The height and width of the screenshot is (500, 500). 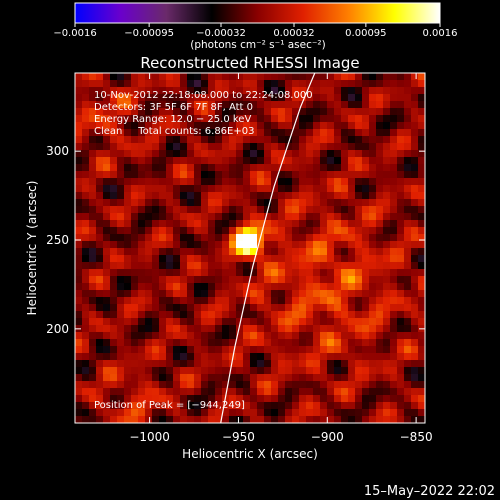 What do you see at coordinates (57, 329) in the screenshot?
I see `y-tick-label: 200` at bounding box center [57, 329].